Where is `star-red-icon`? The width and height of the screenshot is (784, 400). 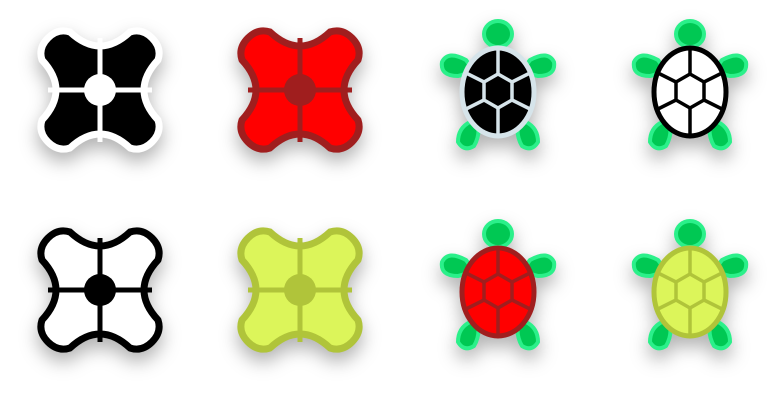 star-red-icon is located at coordinates (300, 90).